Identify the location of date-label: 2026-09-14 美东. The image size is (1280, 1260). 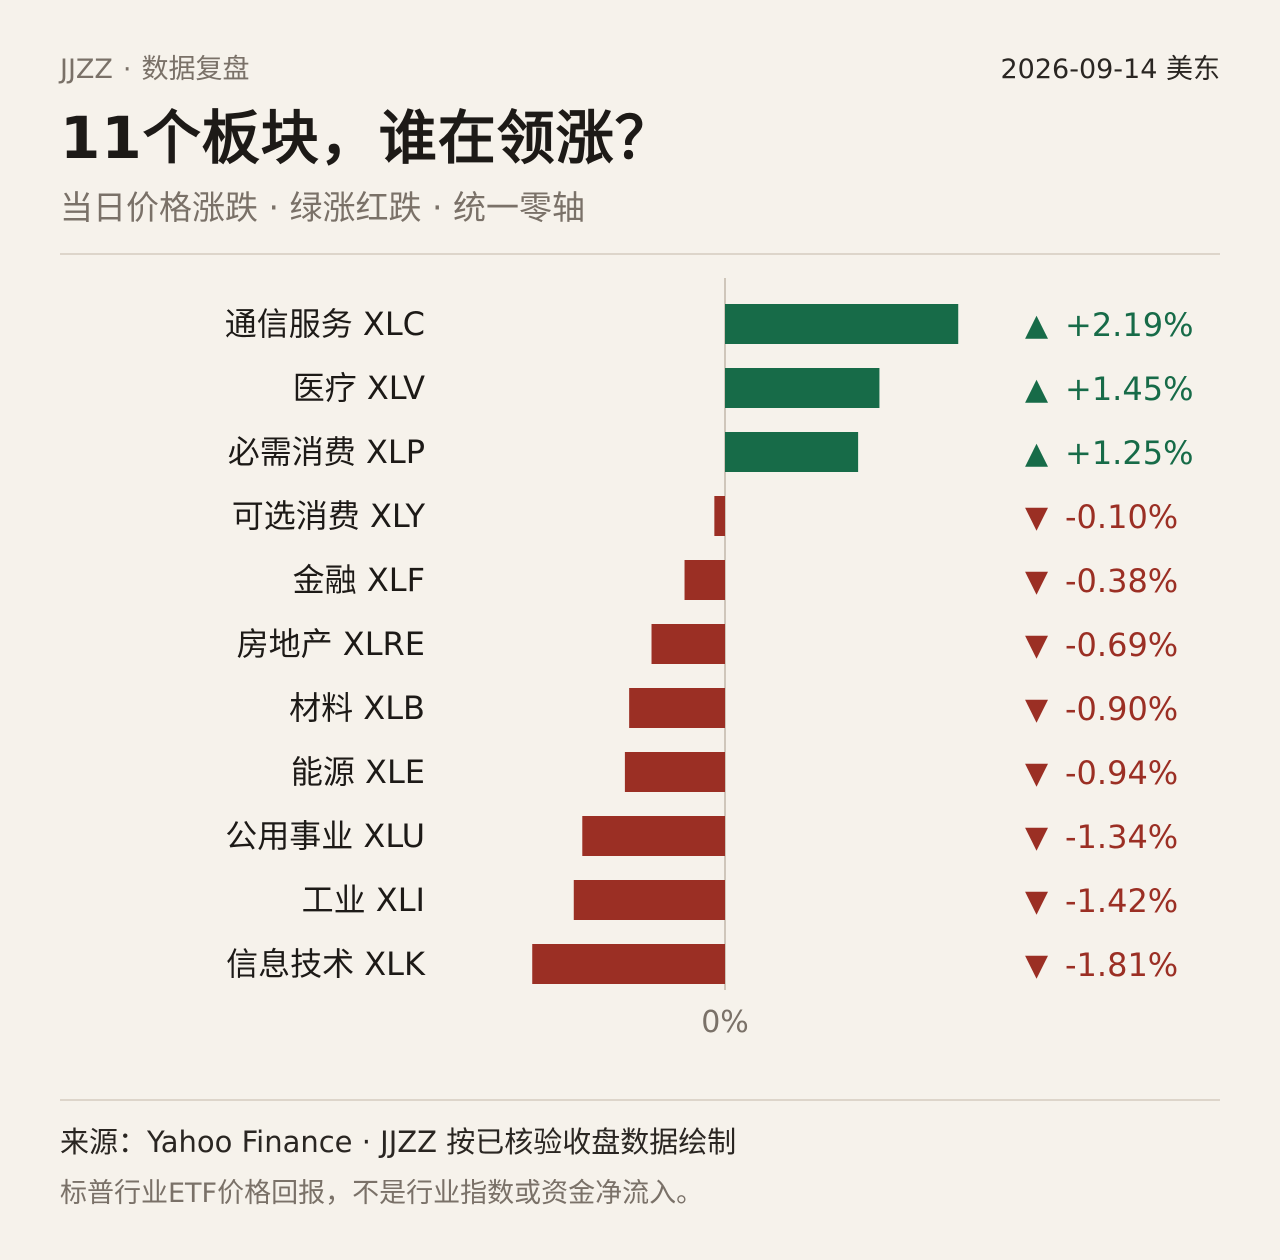
(1110, 69).